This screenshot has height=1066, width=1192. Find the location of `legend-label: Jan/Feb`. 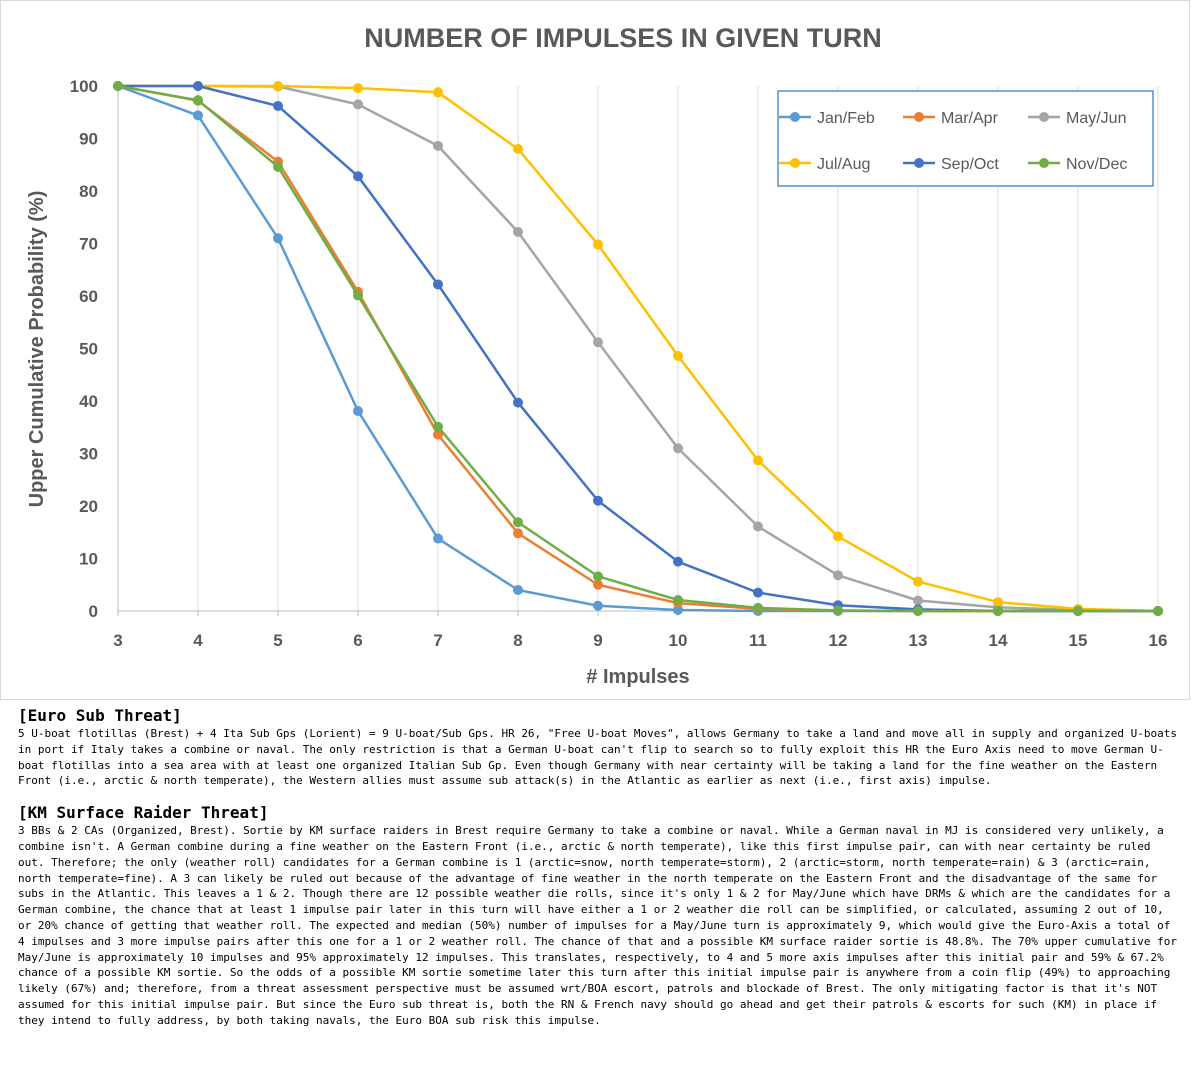

legend-label: Jan/Feb is located at coordinates (846, 118).